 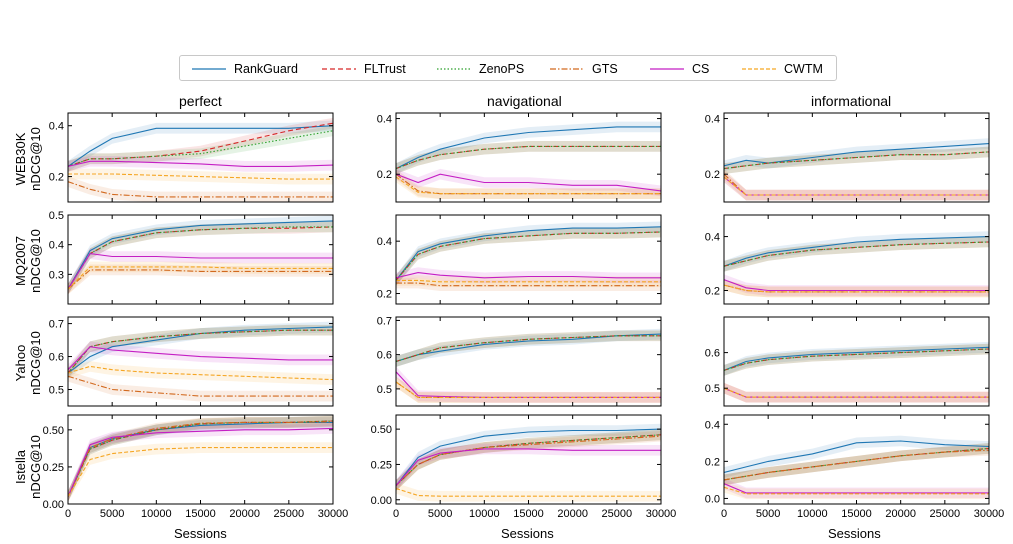 I want to click on x-tick-label: 5000, so click(x=112, y=514).